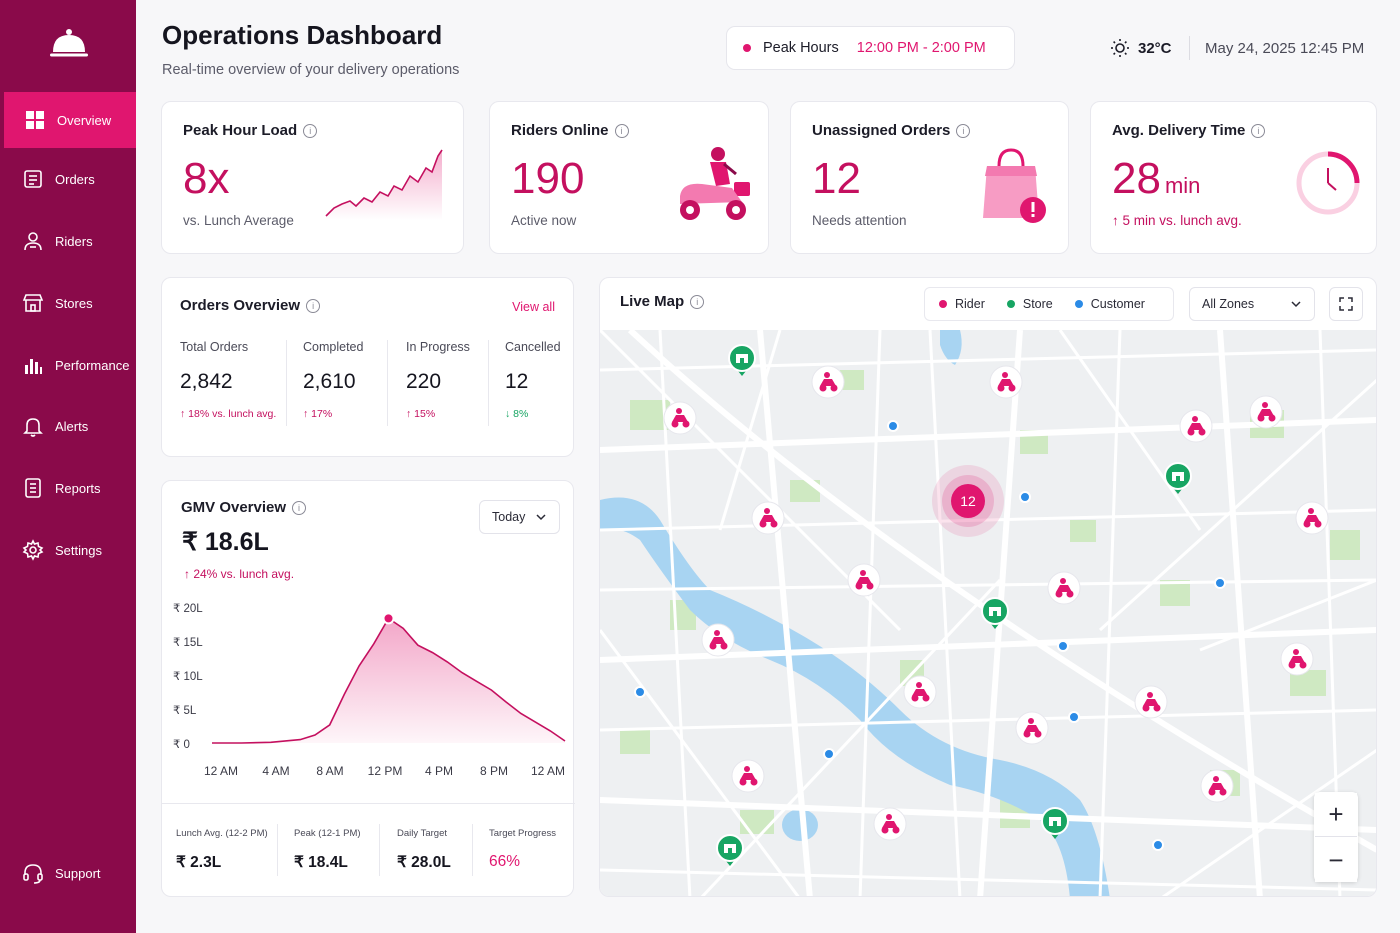 The height and width of the screenshot is (933, 1400). What do you see at coordinates (859, 220) in the screenshot?
I see `kpi-subtext: Needs attention` at bounding box center [859, 220].